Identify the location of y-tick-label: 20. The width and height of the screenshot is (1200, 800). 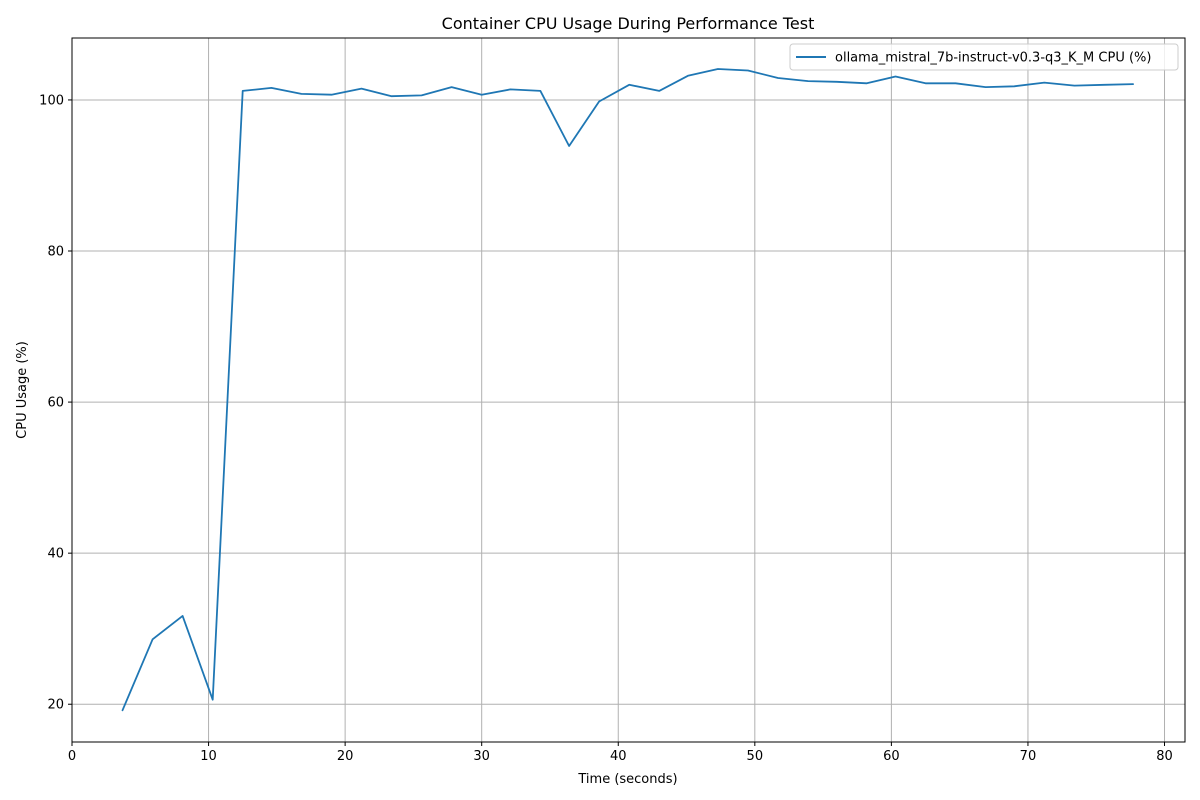
(55, 705).